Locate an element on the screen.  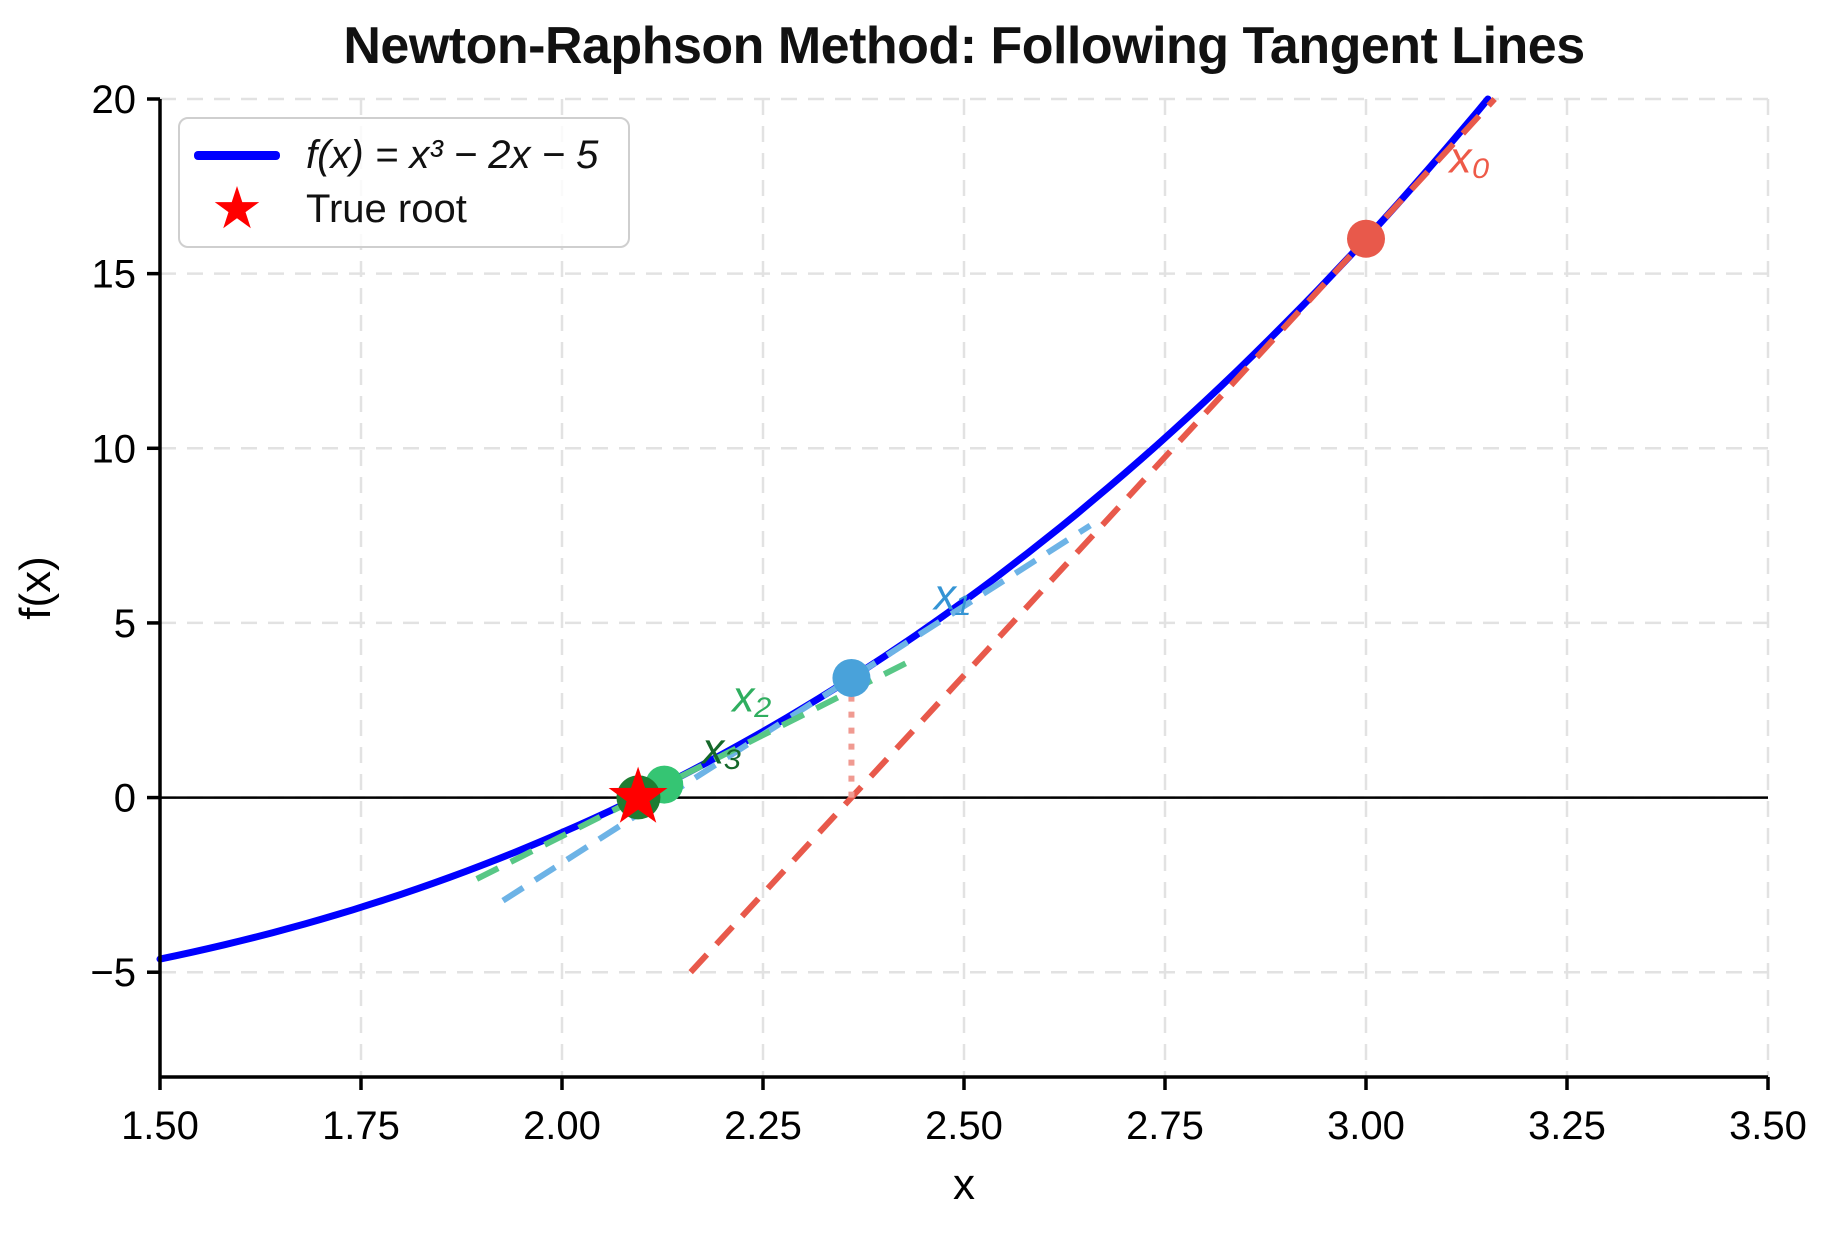
annotation-x₂: x₂ is located at coordinates (750, 697).